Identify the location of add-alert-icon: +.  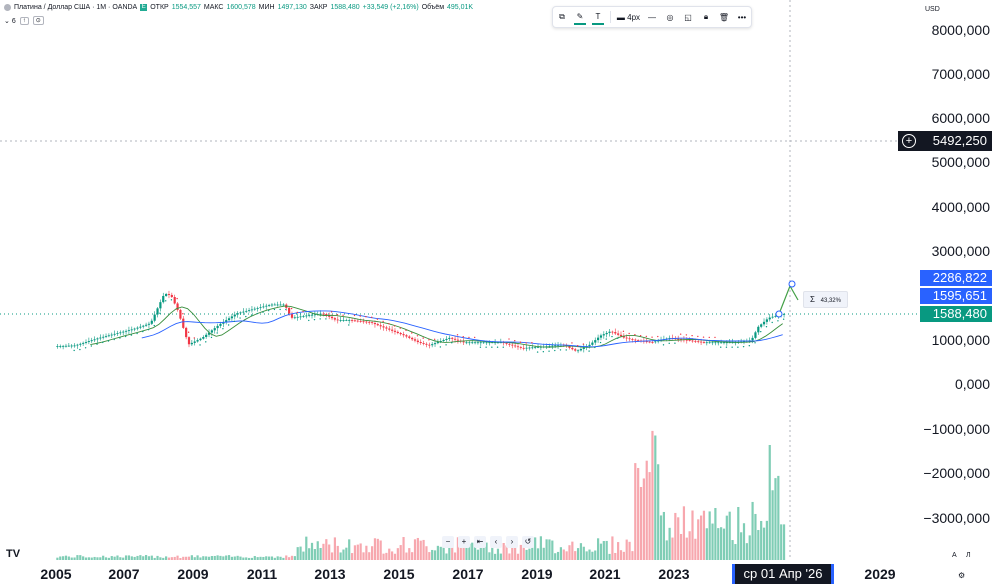
(909, 141).